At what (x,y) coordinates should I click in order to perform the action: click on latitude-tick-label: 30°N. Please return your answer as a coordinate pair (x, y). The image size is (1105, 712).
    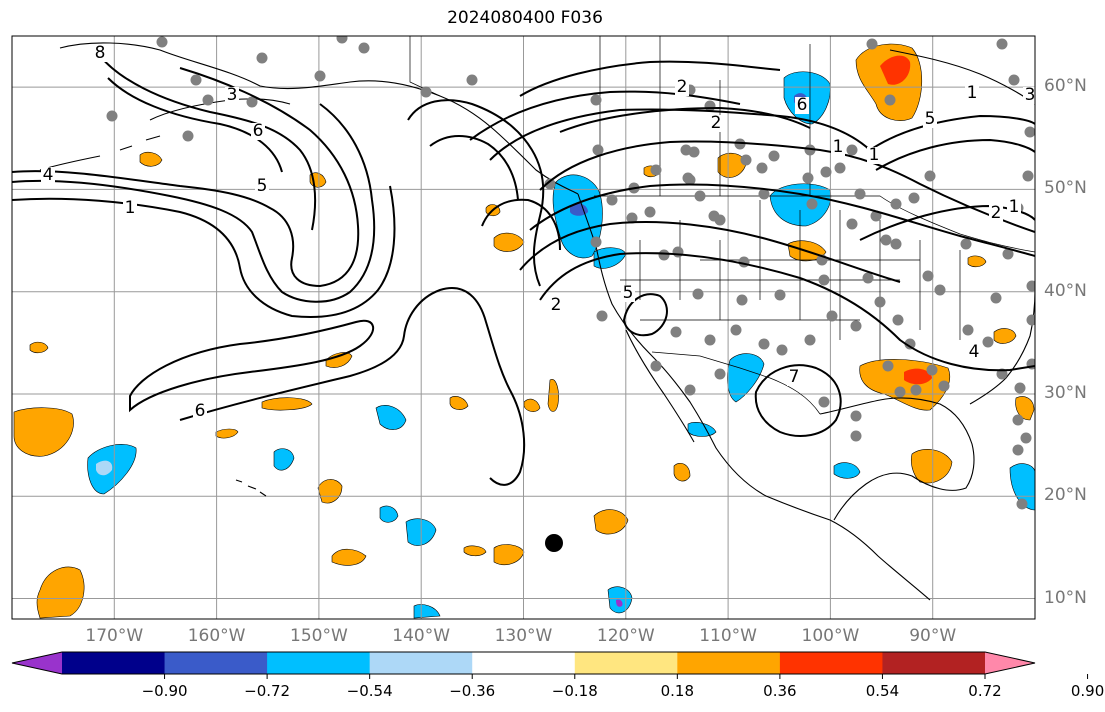
    Looking at the image, I should click on (1065, 392).